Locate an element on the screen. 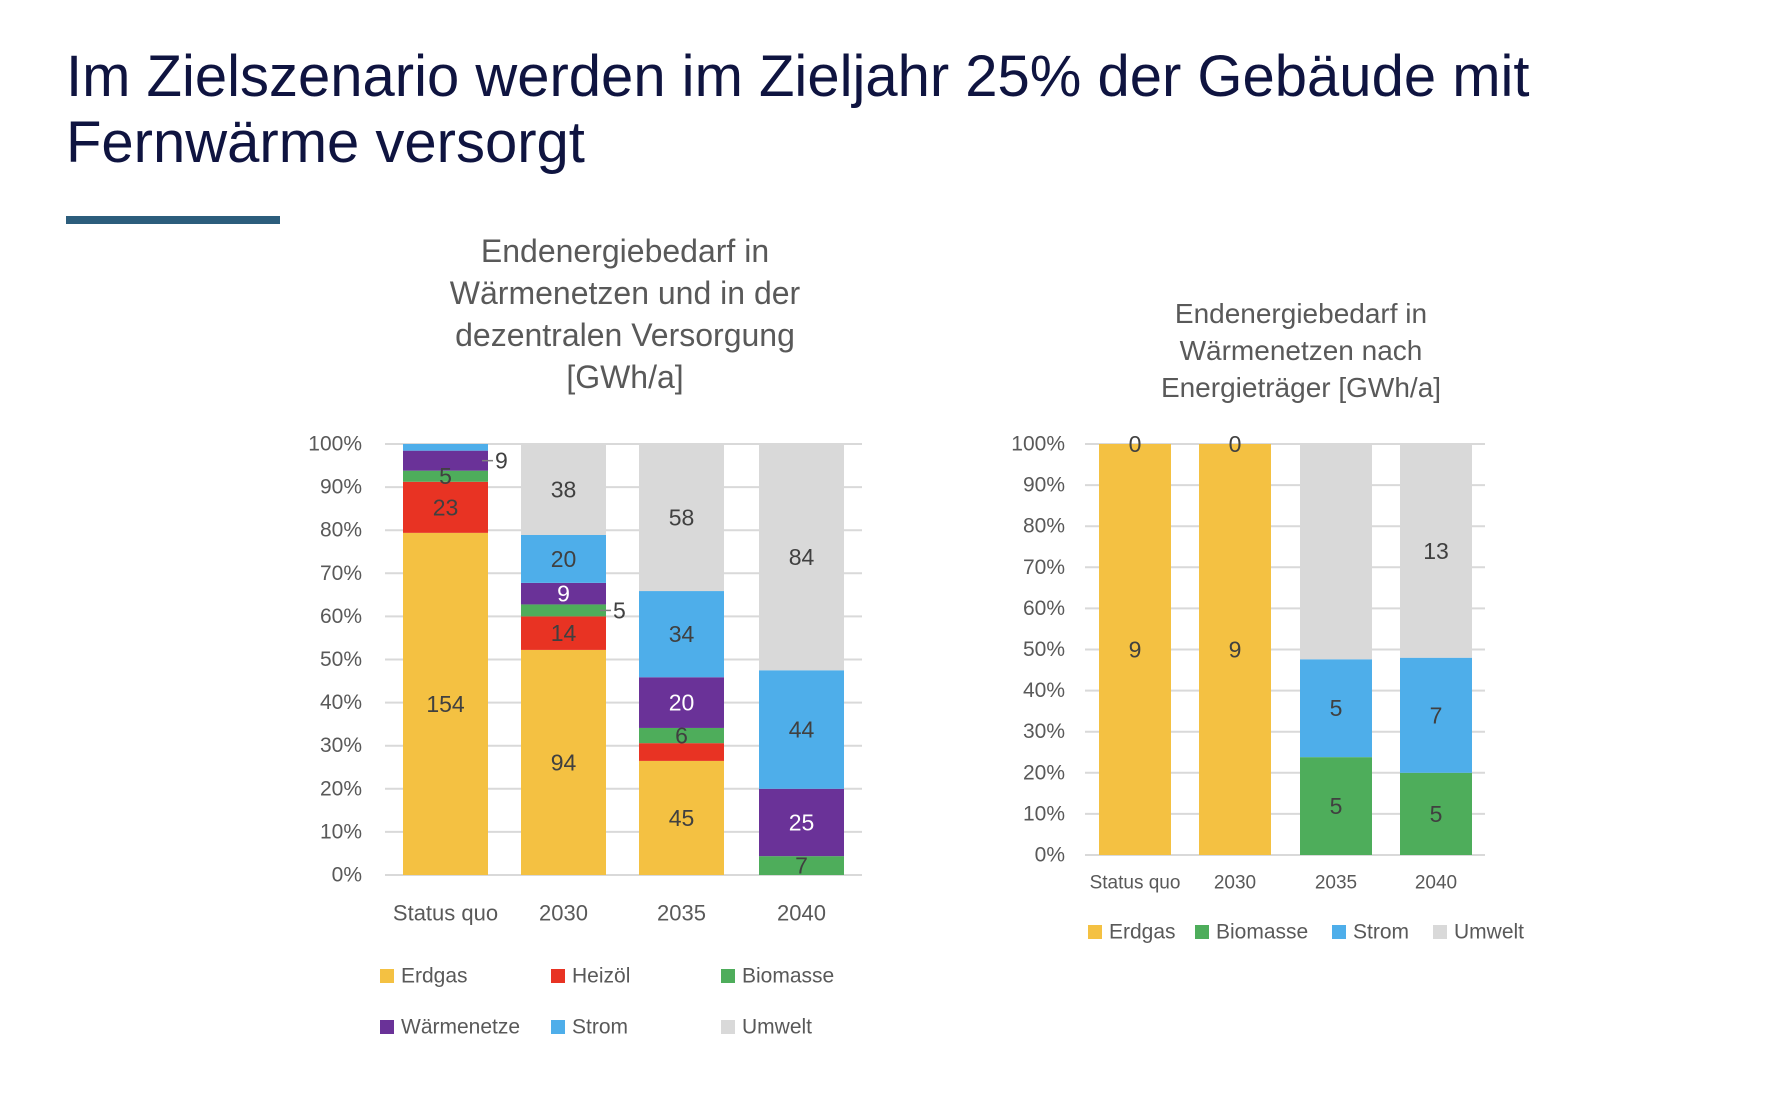 This screenshot has height=1100, width=1778. data-label: 14 is located at coordinates (564, 633).